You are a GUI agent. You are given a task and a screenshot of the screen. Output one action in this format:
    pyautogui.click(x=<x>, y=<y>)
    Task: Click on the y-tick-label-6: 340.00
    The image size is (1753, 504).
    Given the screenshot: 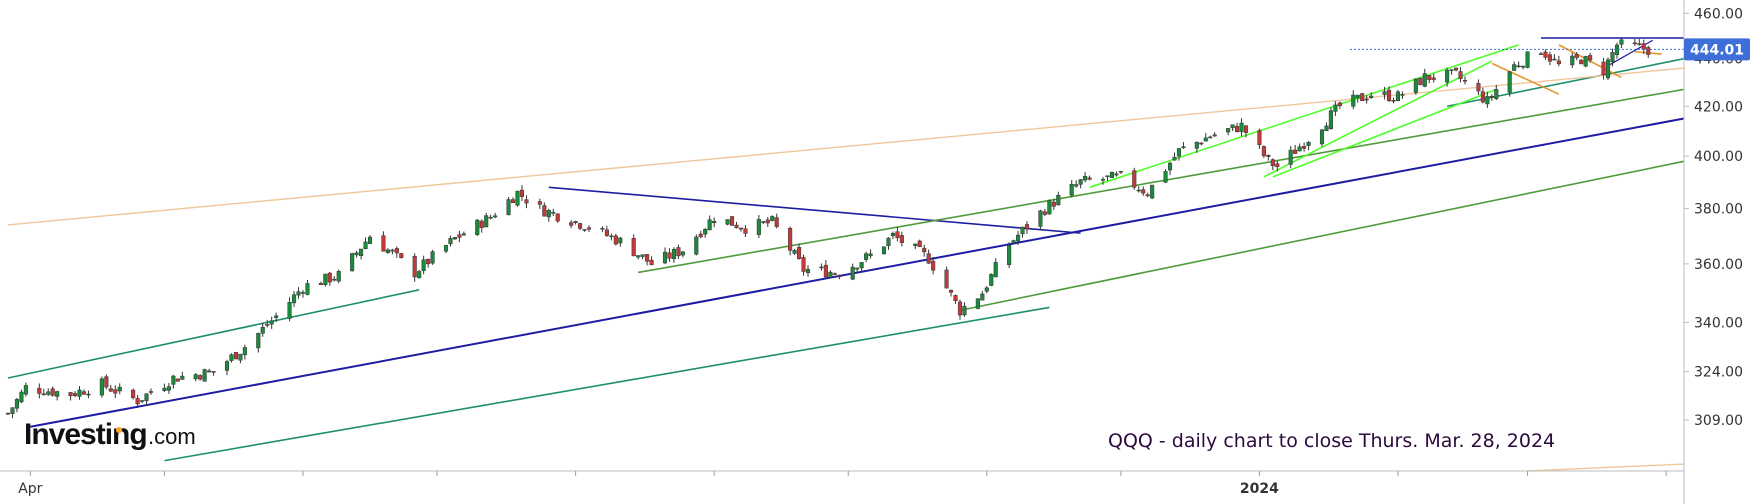 What is the action you would take?
    pyautogui.click(x=1718, y=323)
    